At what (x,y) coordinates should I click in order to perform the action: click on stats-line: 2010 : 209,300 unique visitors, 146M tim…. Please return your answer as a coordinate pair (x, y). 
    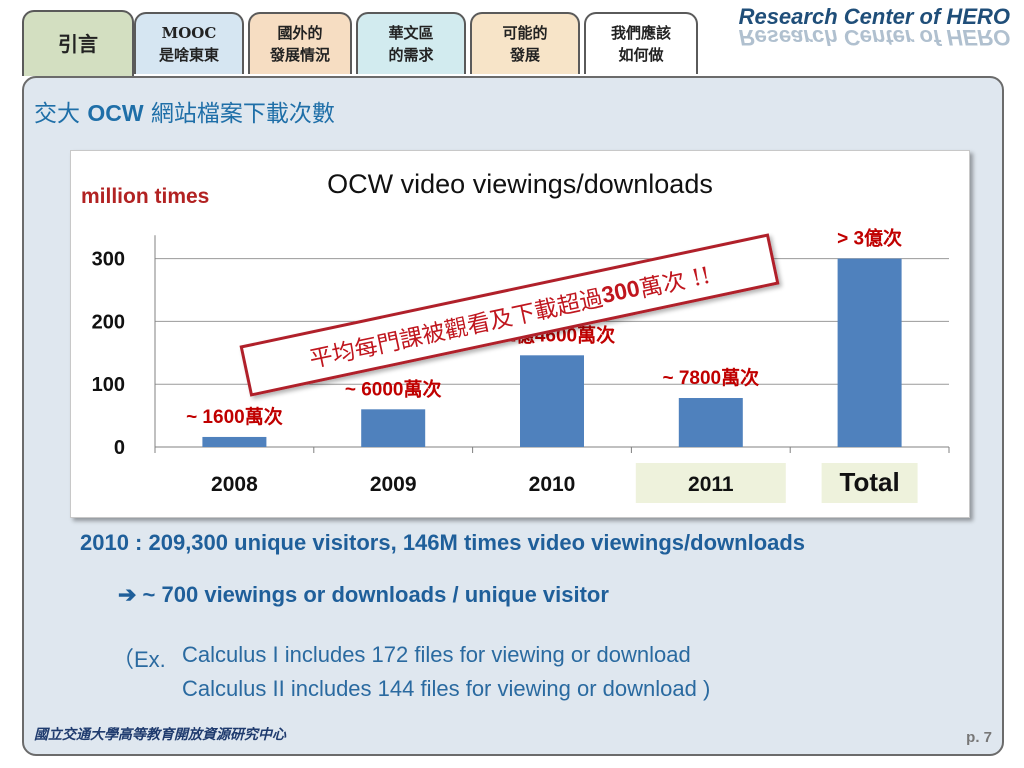
    Looking at the image, I should click on (443, 542).